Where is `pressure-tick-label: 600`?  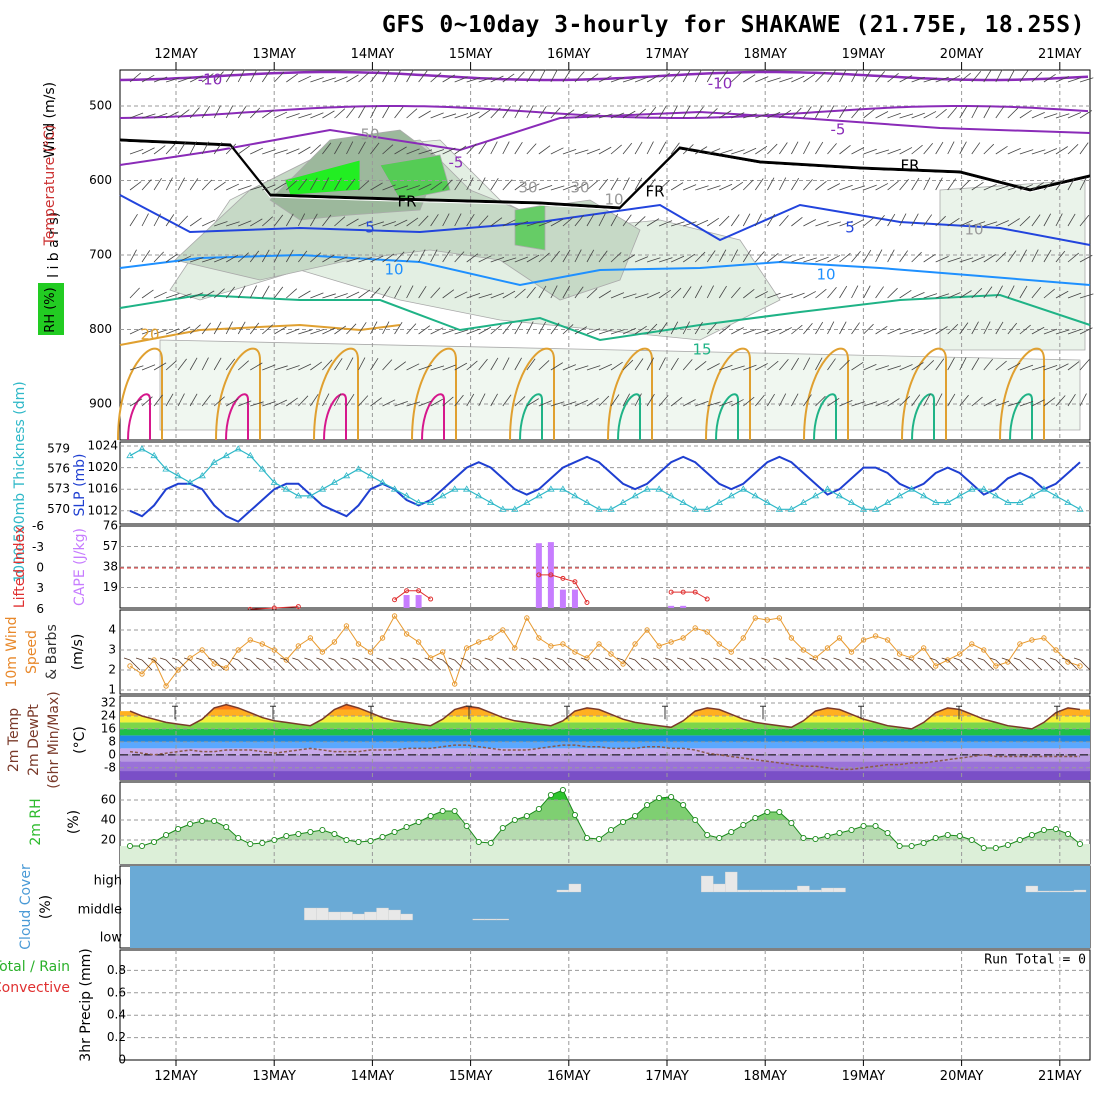 pressure-tick-label: 600 is located at coordinates (100, 180).